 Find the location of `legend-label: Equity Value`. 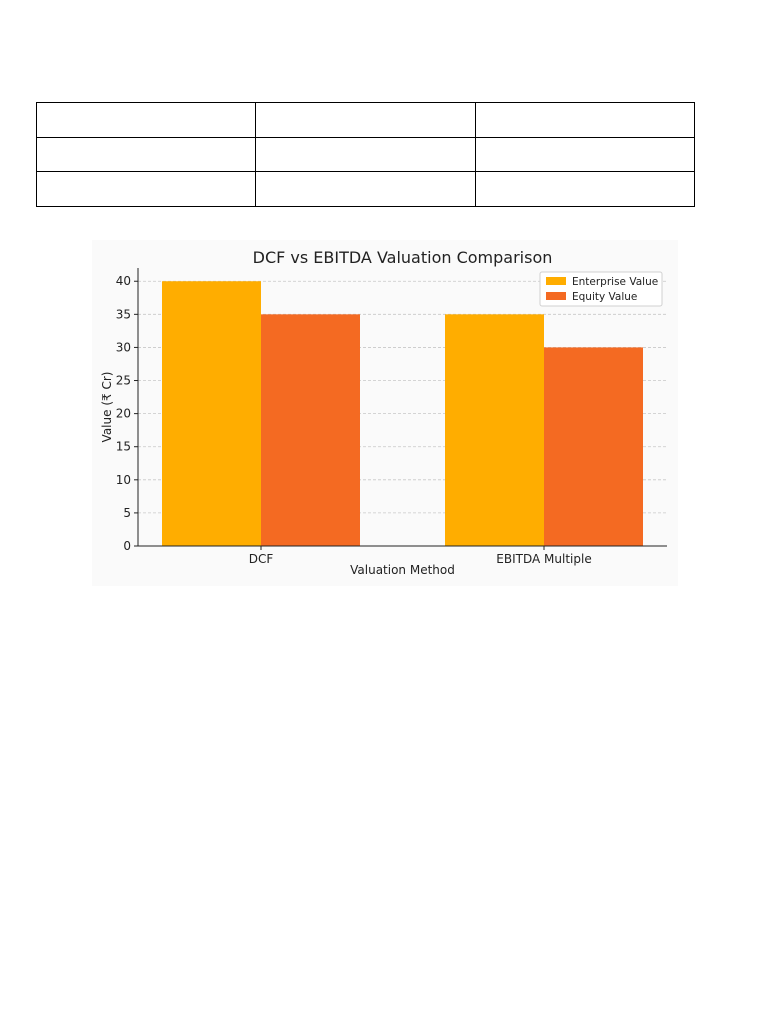

legend-label: Equity Value is located at coordinates (604, 297).